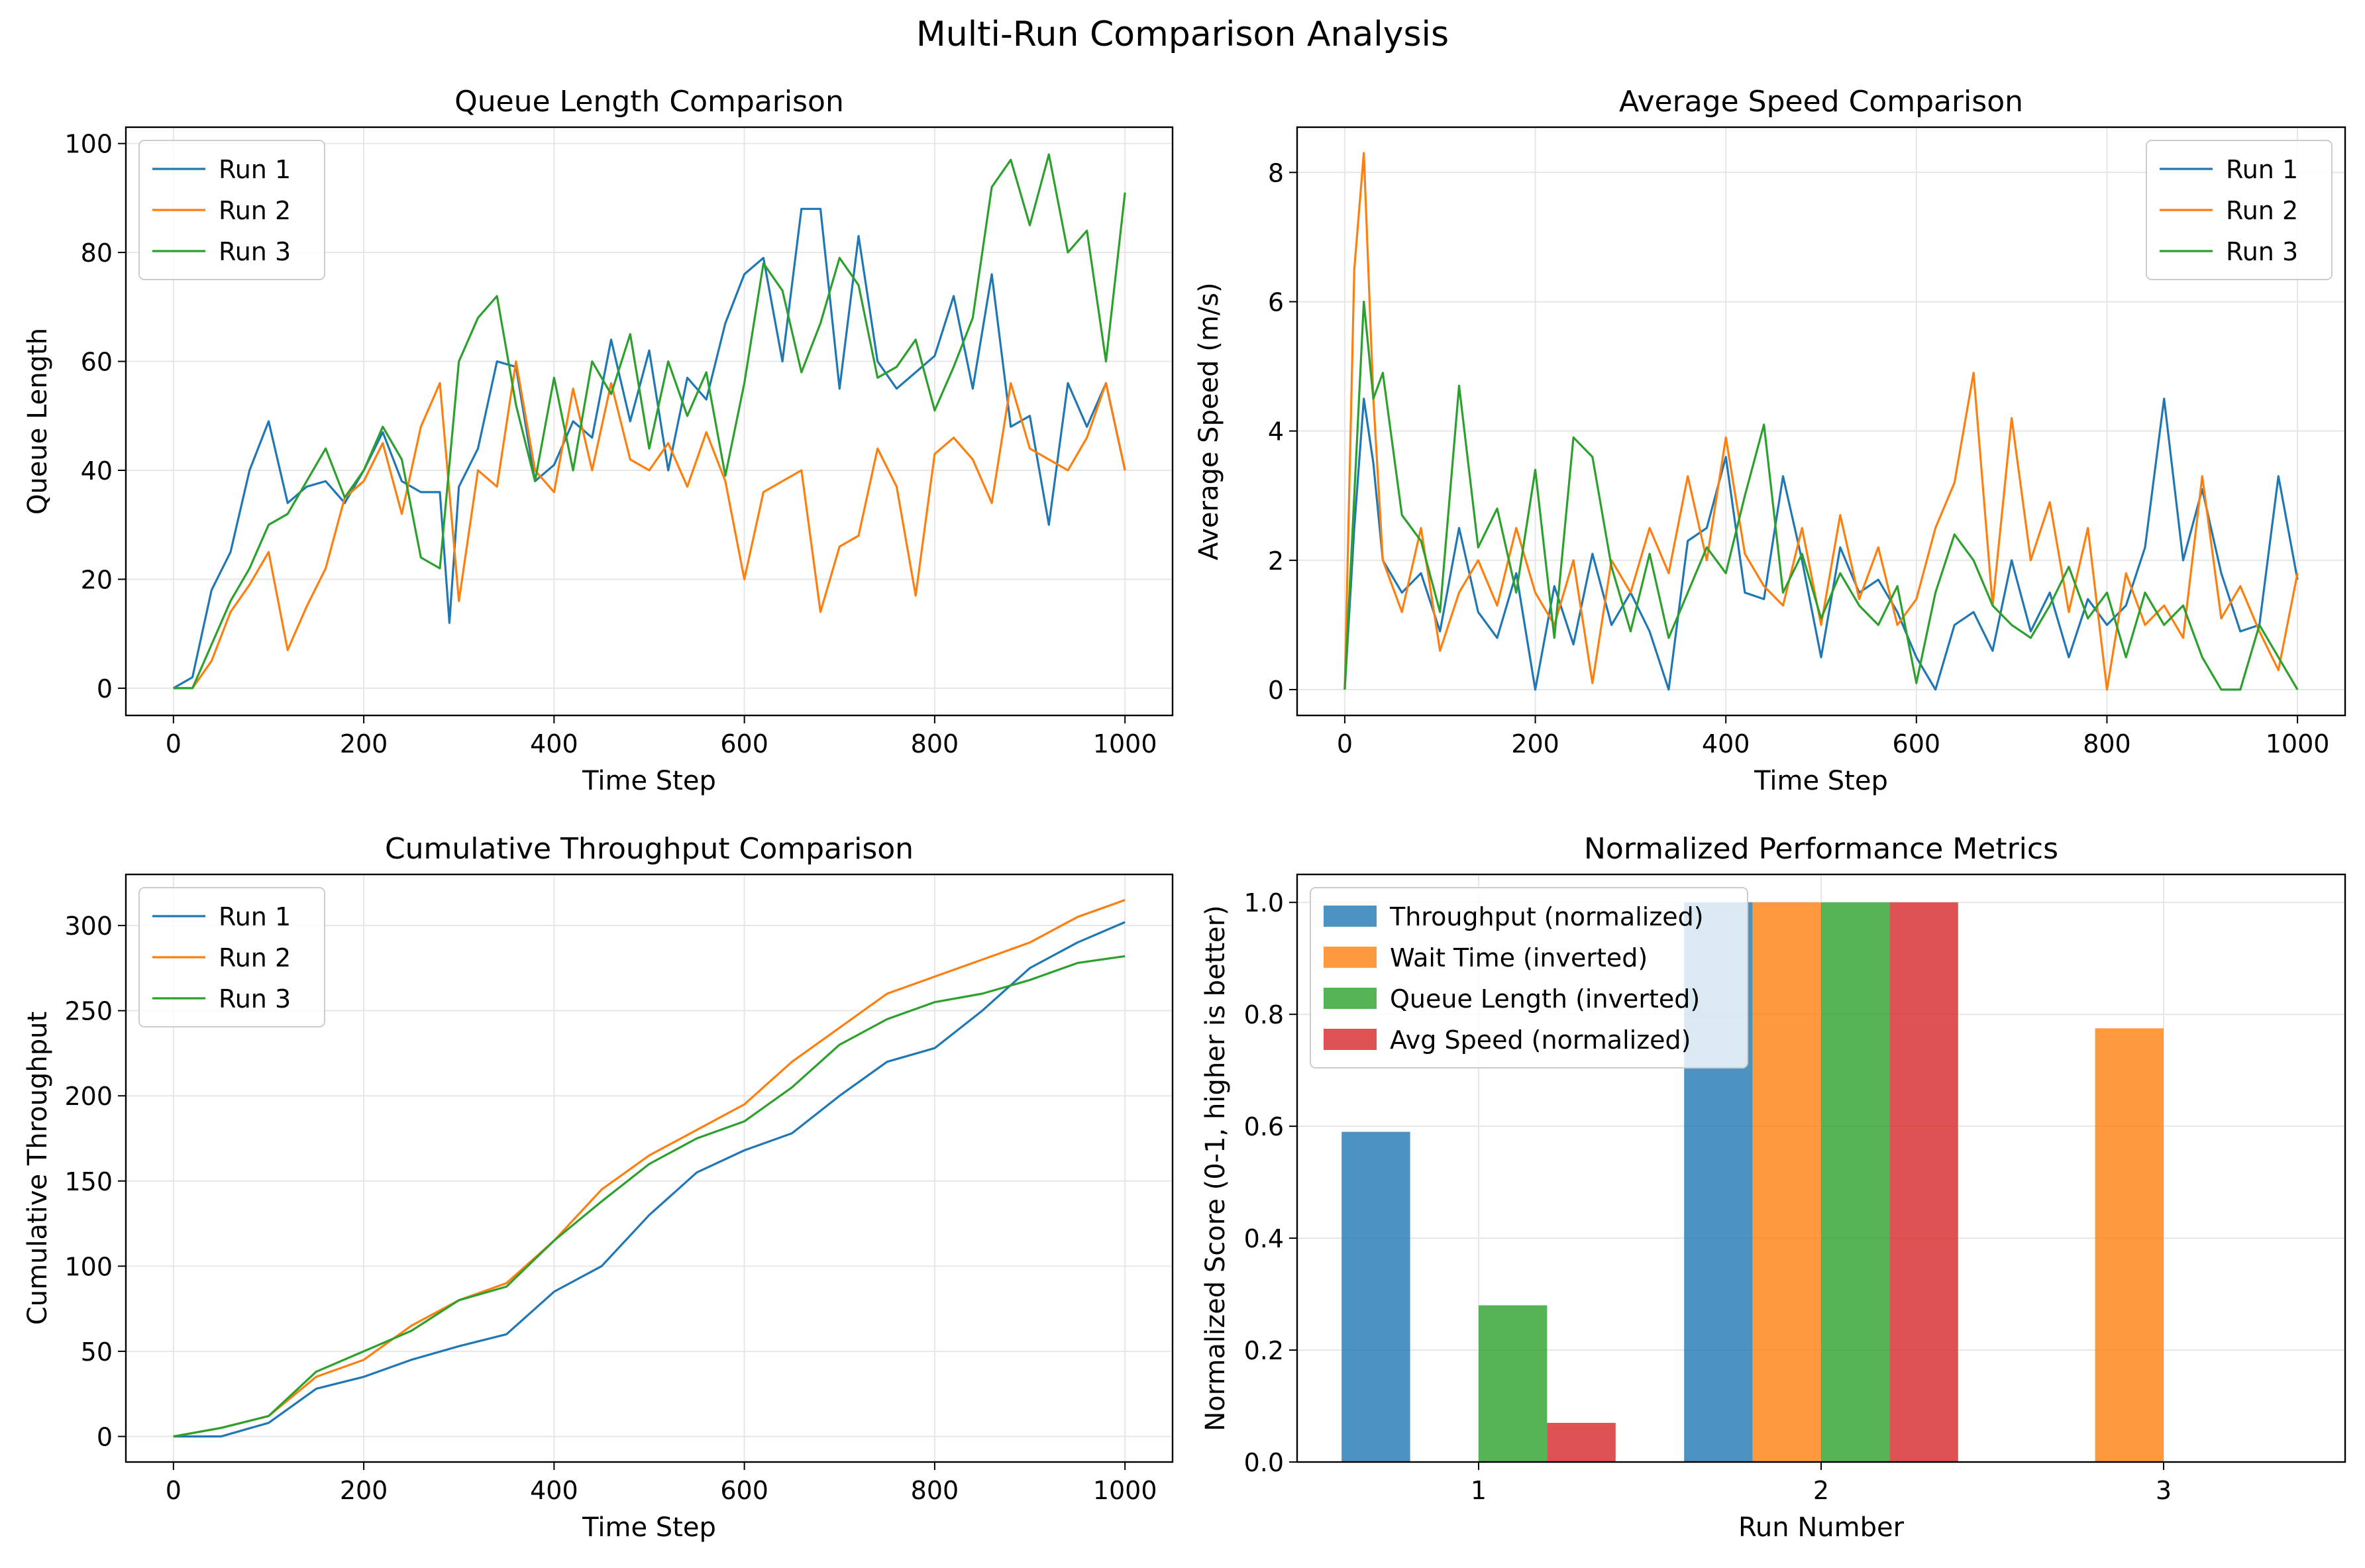 This screenshot has width=2365, height=1568. What do you see at coordinates (38, 1168) in the screenshot?
I see `y-axis-label: Cumulative Throughput` at bounding box center [38, 1168].